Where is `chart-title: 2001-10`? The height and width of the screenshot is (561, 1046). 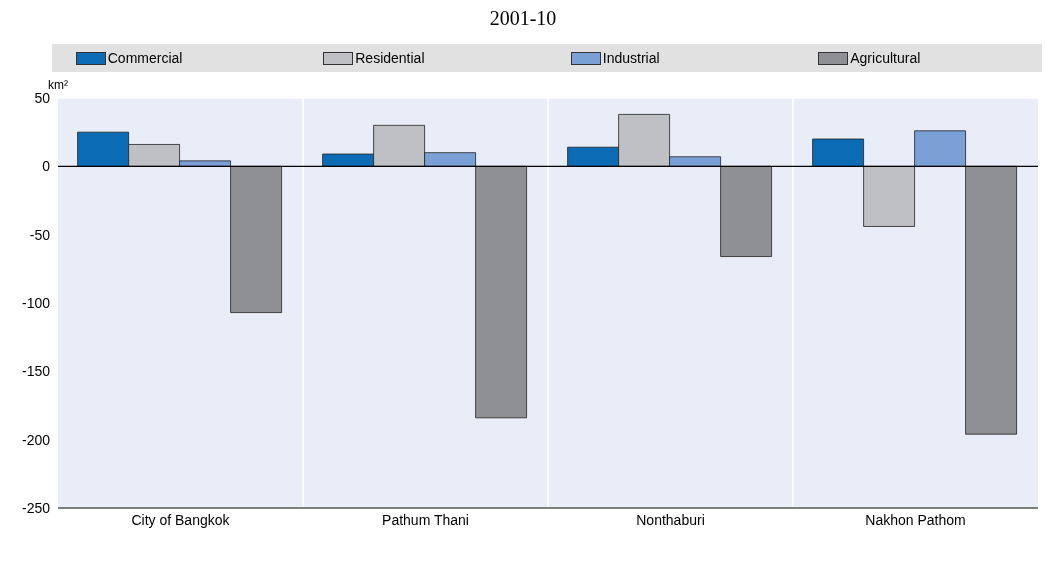
chart-title: 2001-10 is located at coordinates (523, 18).